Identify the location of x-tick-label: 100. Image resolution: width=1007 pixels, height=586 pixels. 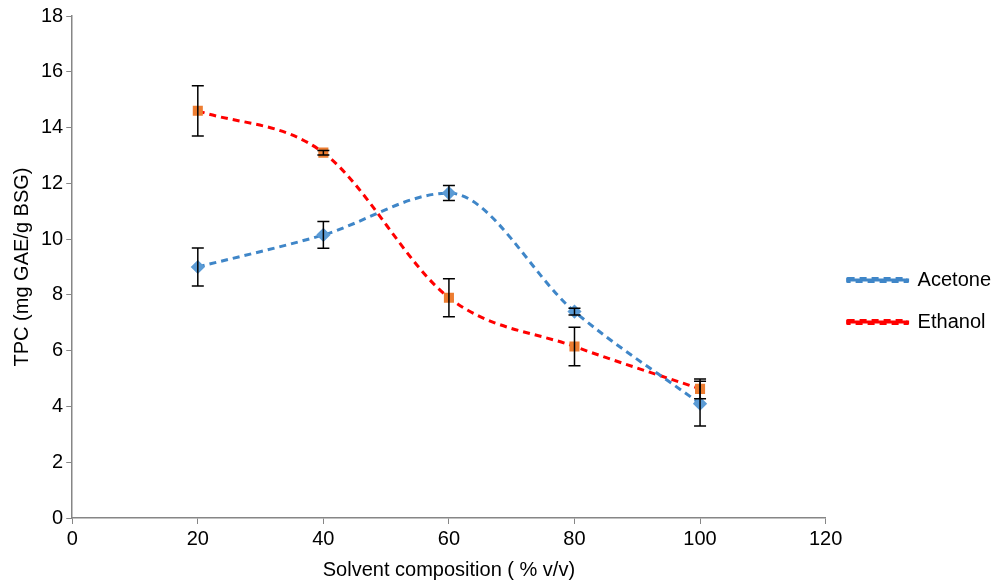
(700, 537).